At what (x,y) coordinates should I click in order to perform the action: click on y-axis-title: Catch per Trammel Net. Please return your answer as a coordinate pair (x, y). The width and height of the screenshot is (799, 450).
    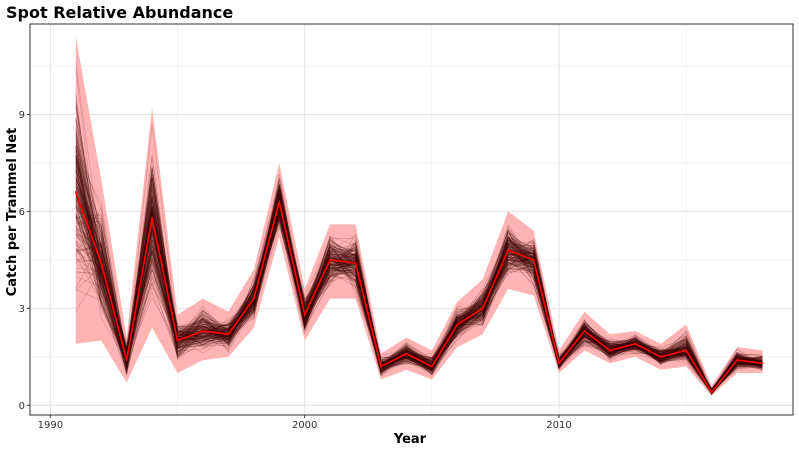
    Looking at the image, I should click on (12, 212).